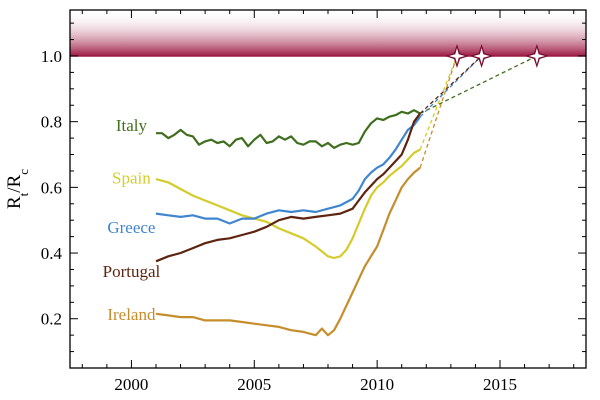  I want to click on series-label-portugal: Portugal, so click(132, 271).